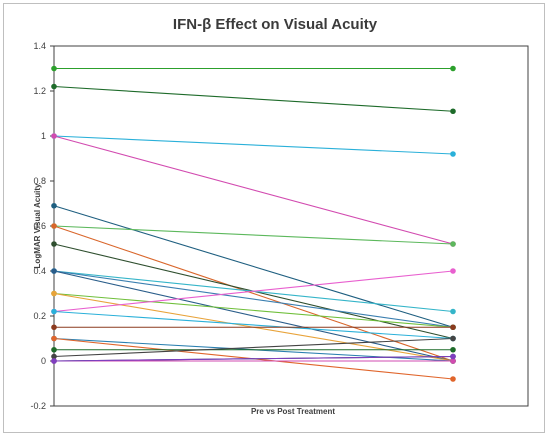  What do you see at coordinates (453, 271) in the screenshot?
I see `series-14-point-post` at bounding box center [453, 271].